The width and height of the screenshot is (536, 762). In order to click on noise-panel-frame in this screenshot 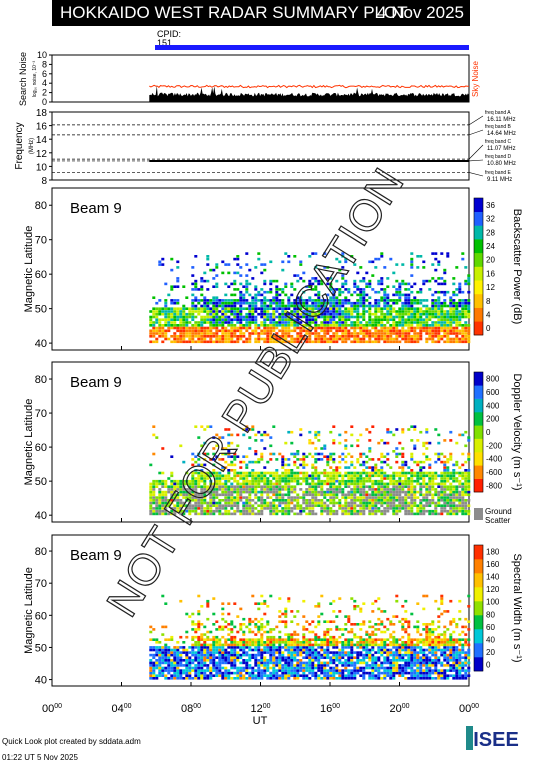, I will do `click(260, 78)`.